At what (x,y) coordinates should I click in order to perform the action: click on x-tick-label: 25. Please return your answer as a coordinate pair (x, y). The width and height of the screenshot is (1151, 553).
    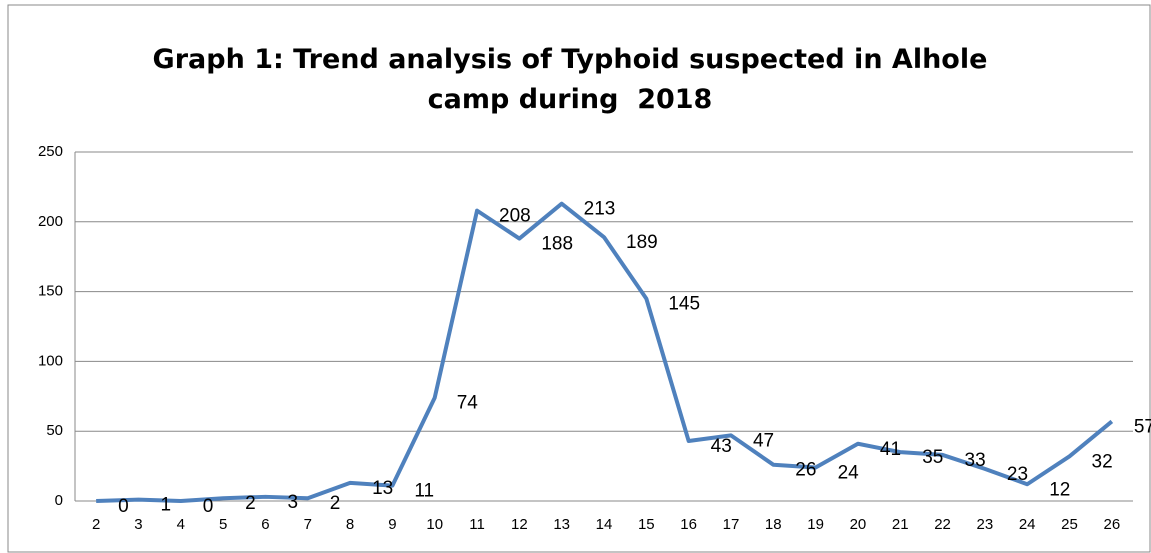
    Looking at the image, I should click on (1069, 524).